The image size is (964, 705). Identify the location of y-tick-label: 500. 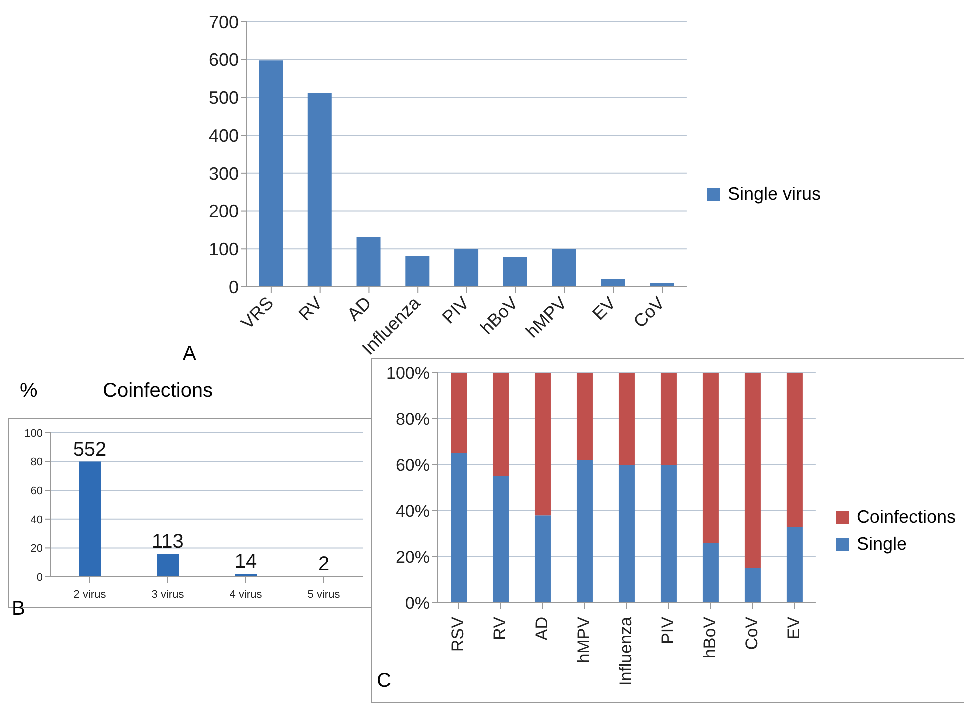
(223, 98).